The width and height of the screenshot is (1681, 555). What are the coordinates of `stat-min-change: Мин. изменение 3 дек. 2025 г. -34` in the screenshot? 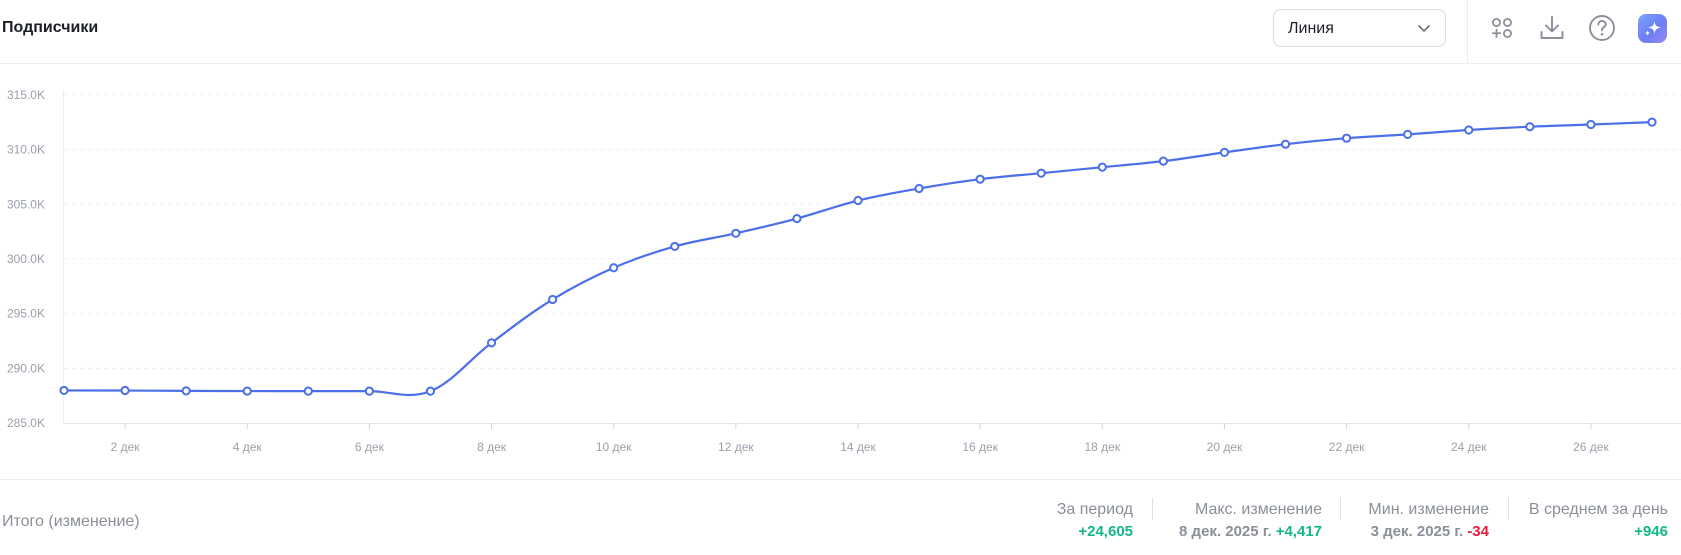 It's located at (1428, 521).